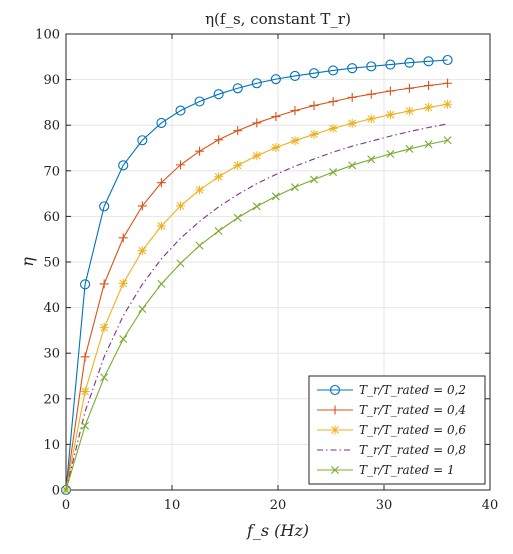 This screenshot has width=513, height=554. Describe the element at coordinates (51, 171) in the screenshot. I see `y-tick-label: 70` at that location.